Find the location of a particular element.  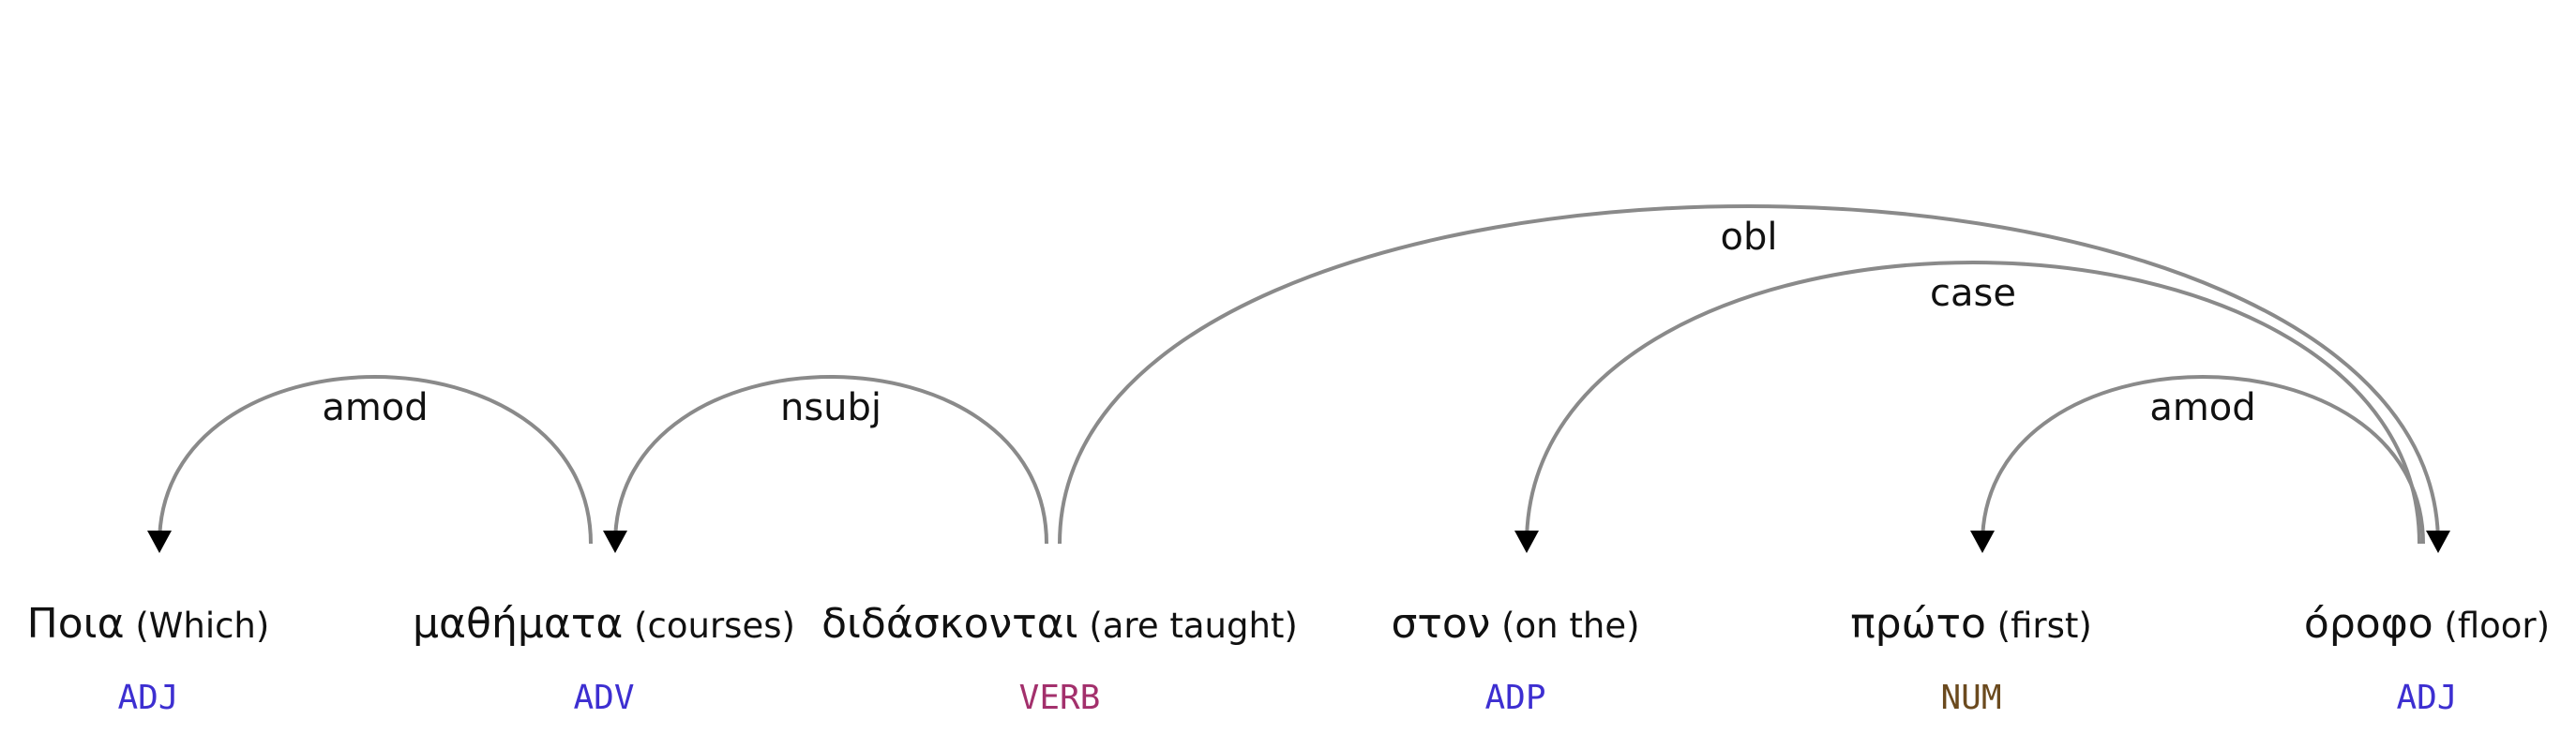

token: Ποια (Which) is located at coordinates (148, 624).